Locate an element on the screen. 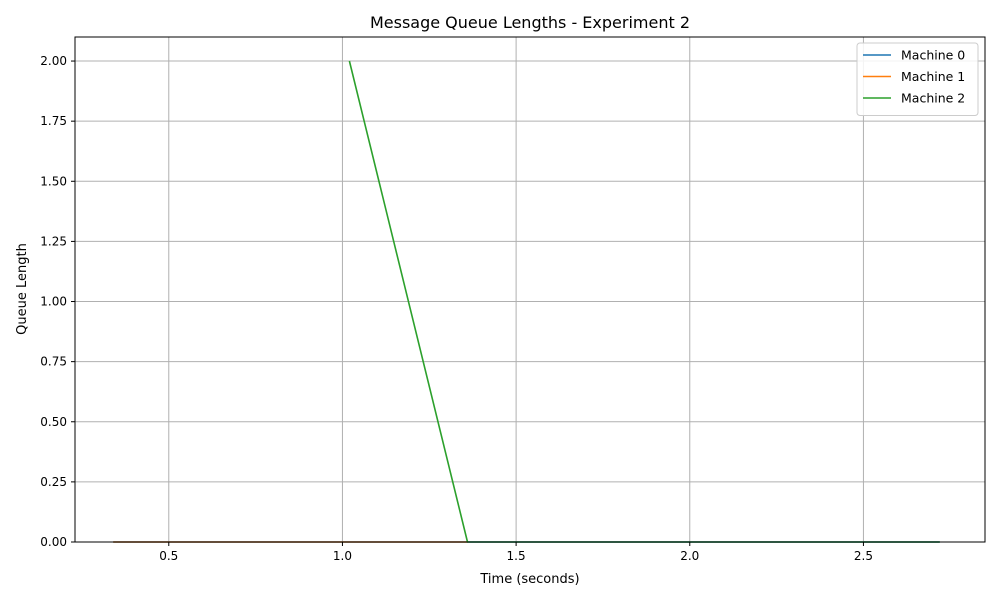 The image size is (1000, 600). y-tick-label: 1.25 is located at coordinates (53, 241).